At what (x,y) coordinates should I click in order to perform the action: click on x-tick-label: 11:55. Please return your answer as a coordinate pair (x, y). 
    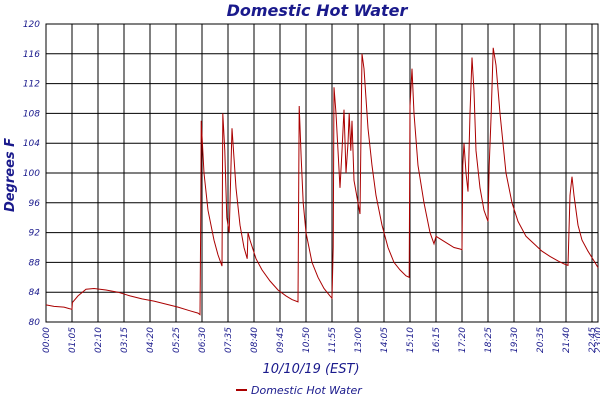
    Looking at the image, I should click on (333, 340).